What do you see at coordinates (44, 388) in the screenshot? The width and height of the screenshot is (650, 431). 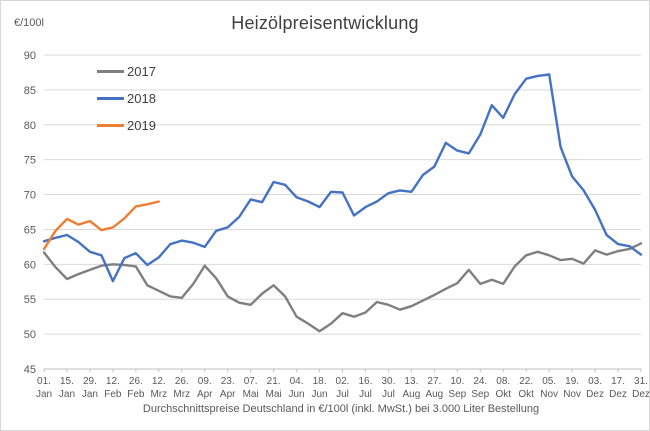 I see `svg-text:01.Jan: 01. Jan` at bounding box center [44, 388].